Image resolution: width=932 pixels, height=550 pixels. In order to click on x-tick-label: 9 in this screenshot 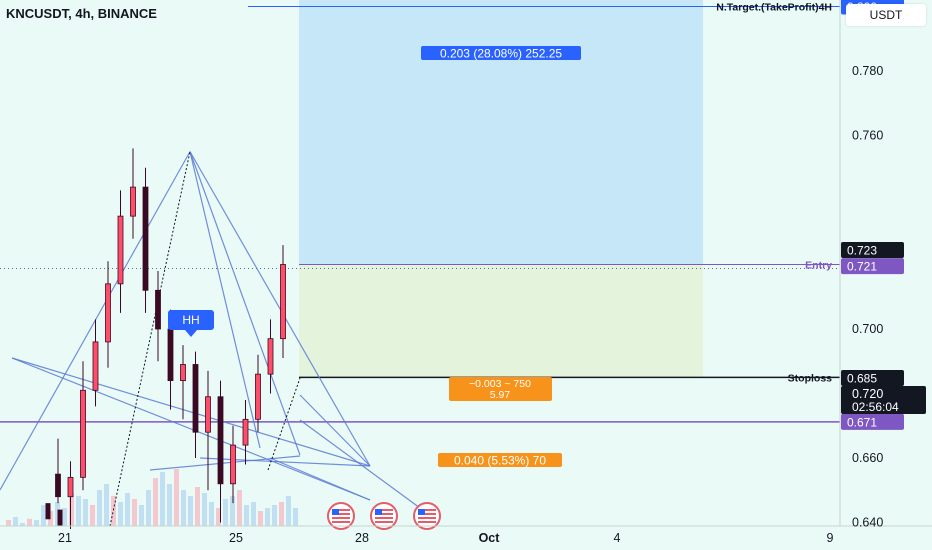, I will do `click(830, 538)`.